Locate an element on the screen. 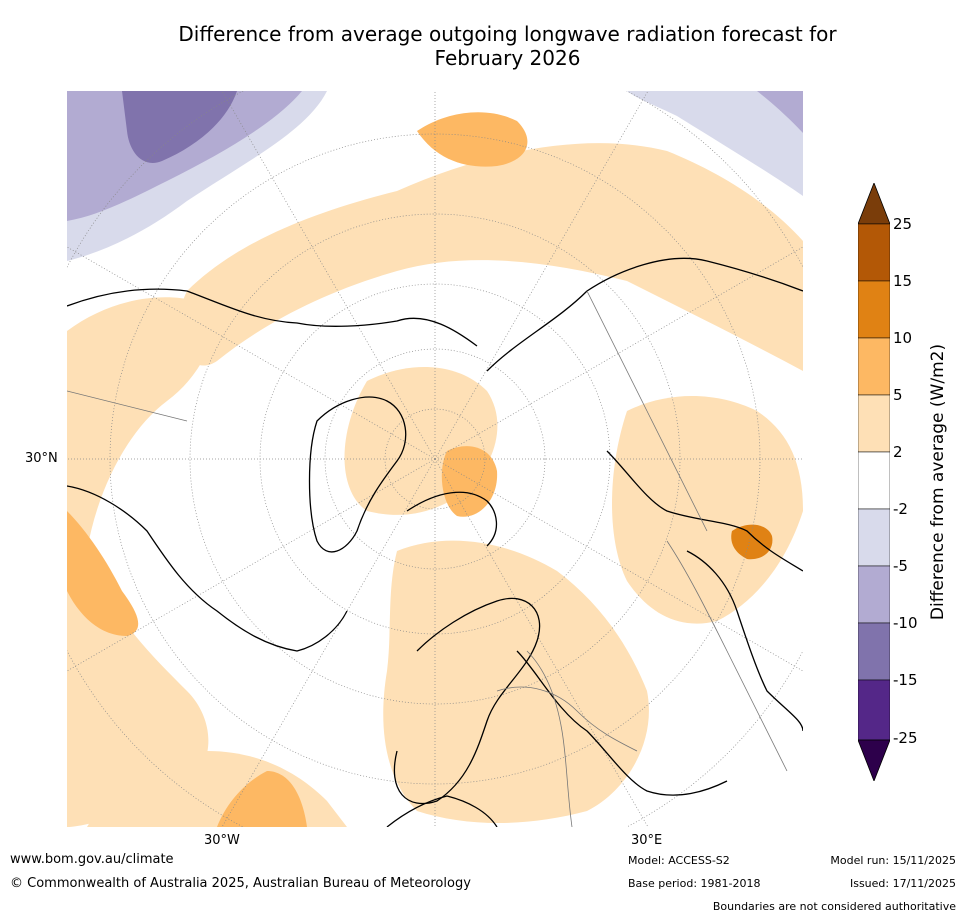 The image size is (965, 919). lon-label-30w-text: 30°W is located at coordinates (222, 840).